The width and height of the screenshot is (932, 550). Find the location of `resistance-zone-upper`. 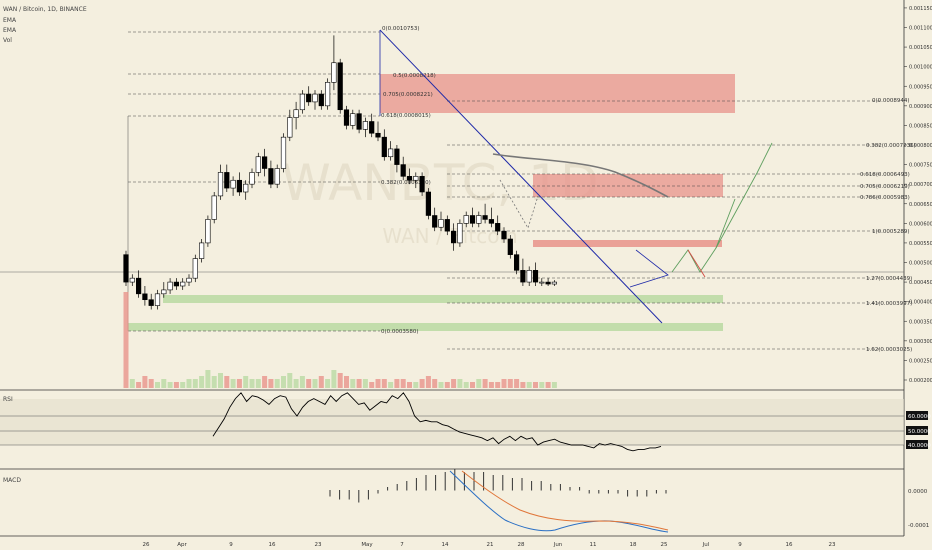

resistance-zone-upper is located at coordinates (557, 93).